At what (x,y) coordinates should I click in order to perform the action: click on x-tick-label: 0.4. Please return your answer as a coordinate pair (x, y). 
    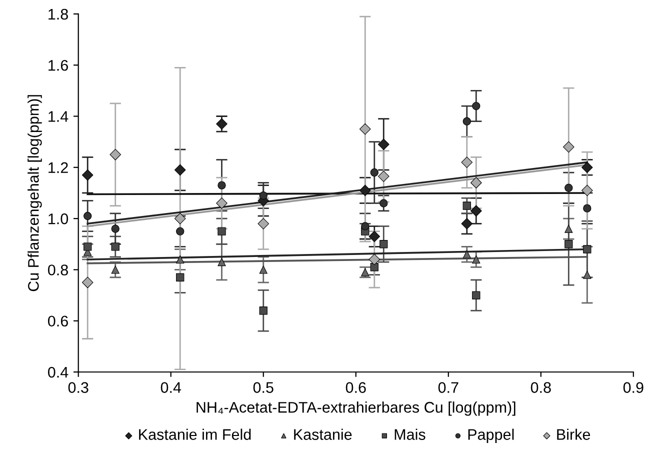
    Looking at the image, I should click on (171, 387).